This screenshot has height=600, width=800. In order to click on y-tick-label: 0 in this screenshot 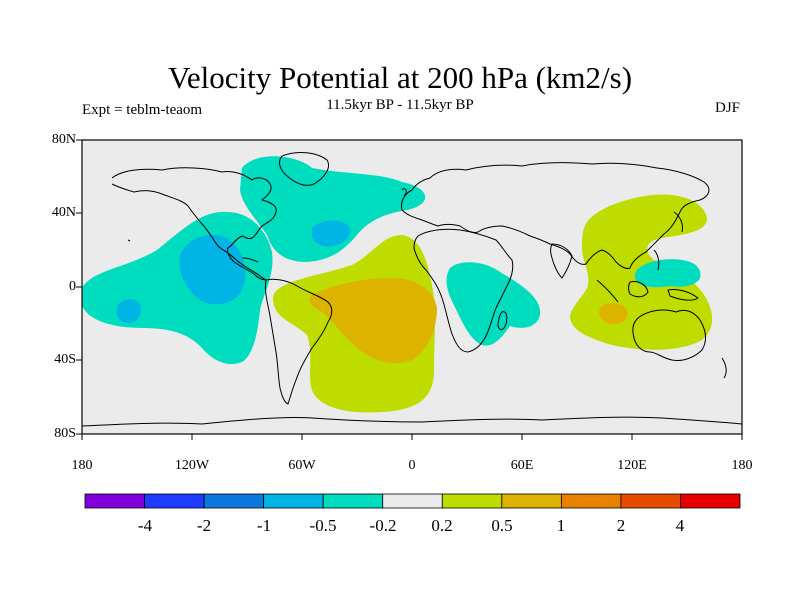, I will do `click(72, 286)`.